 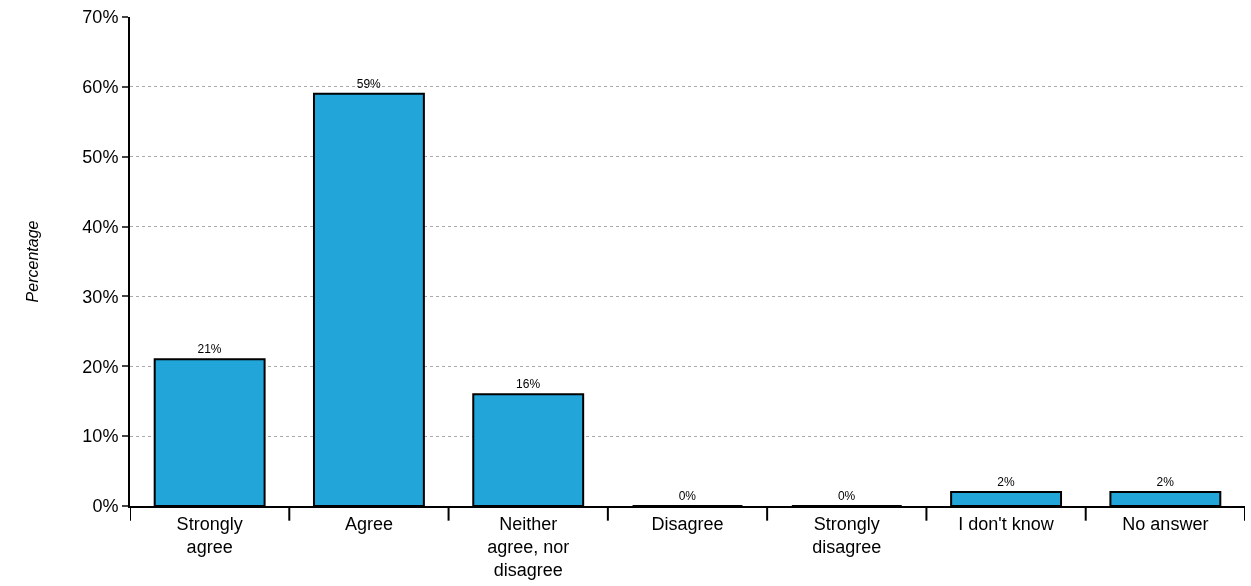 I want to click on data-label: 16%, so click(x=528, y=384).